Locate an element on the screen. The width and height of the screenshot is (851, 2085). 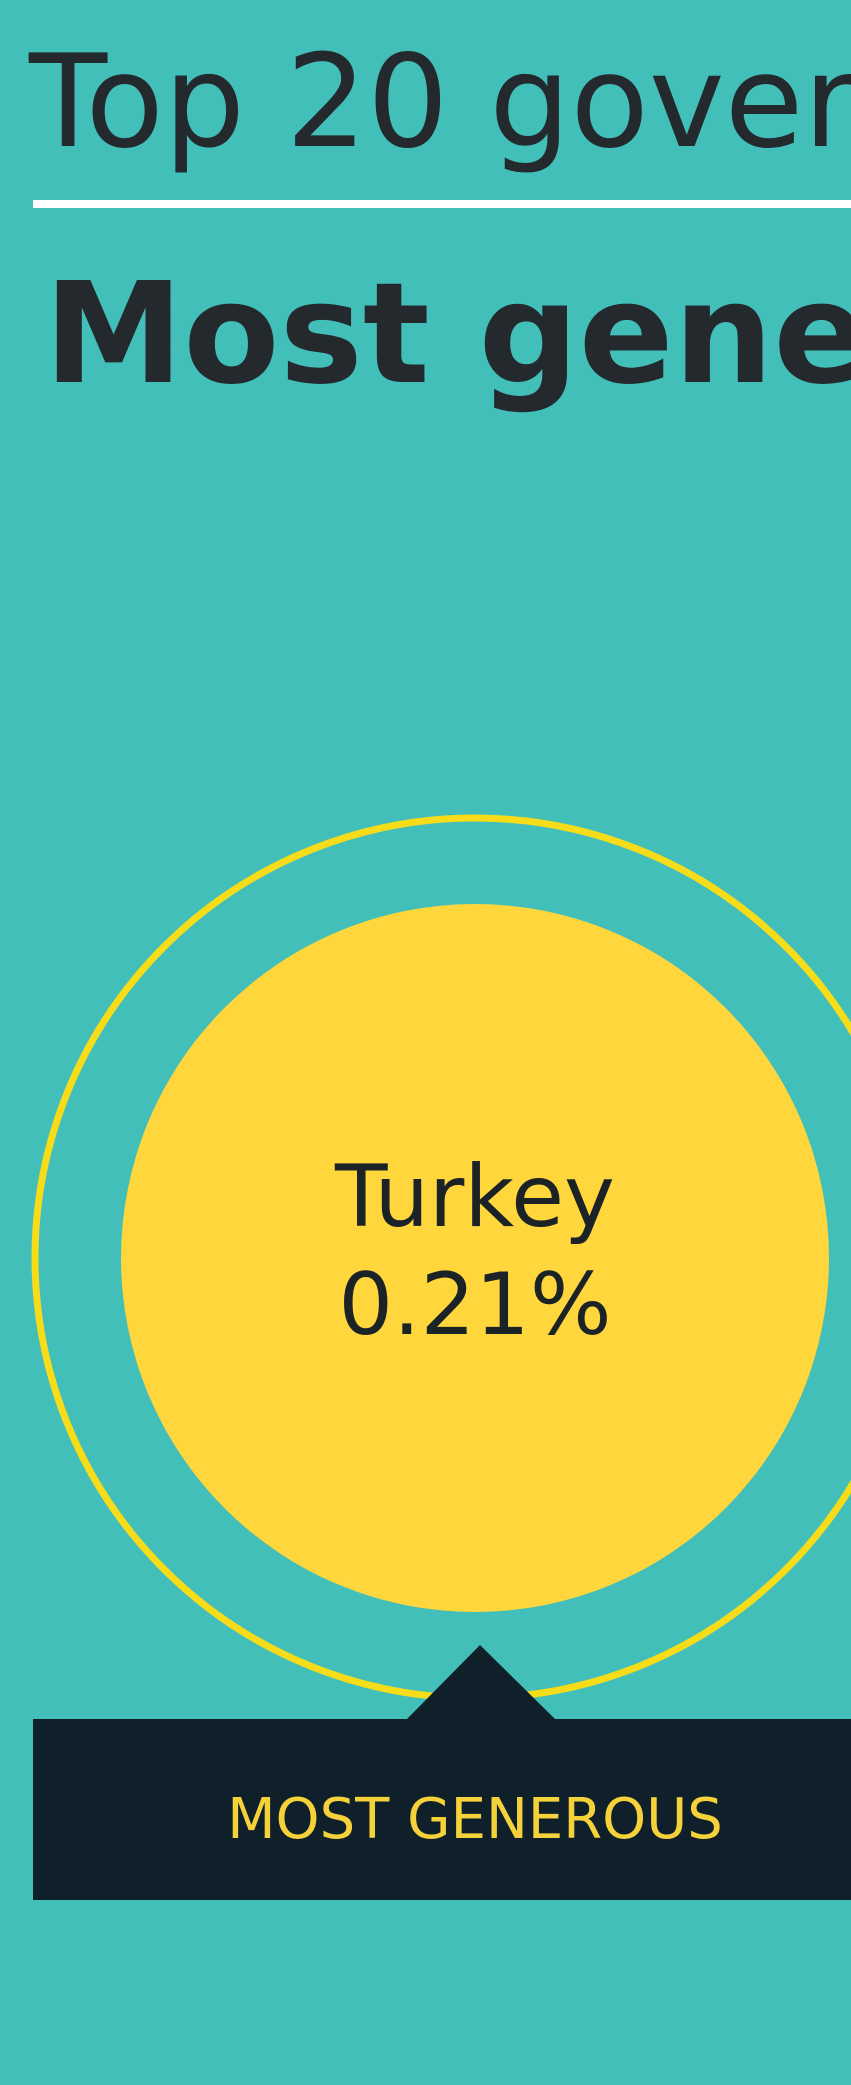
badge-box is located at coordinates (442, 1809).